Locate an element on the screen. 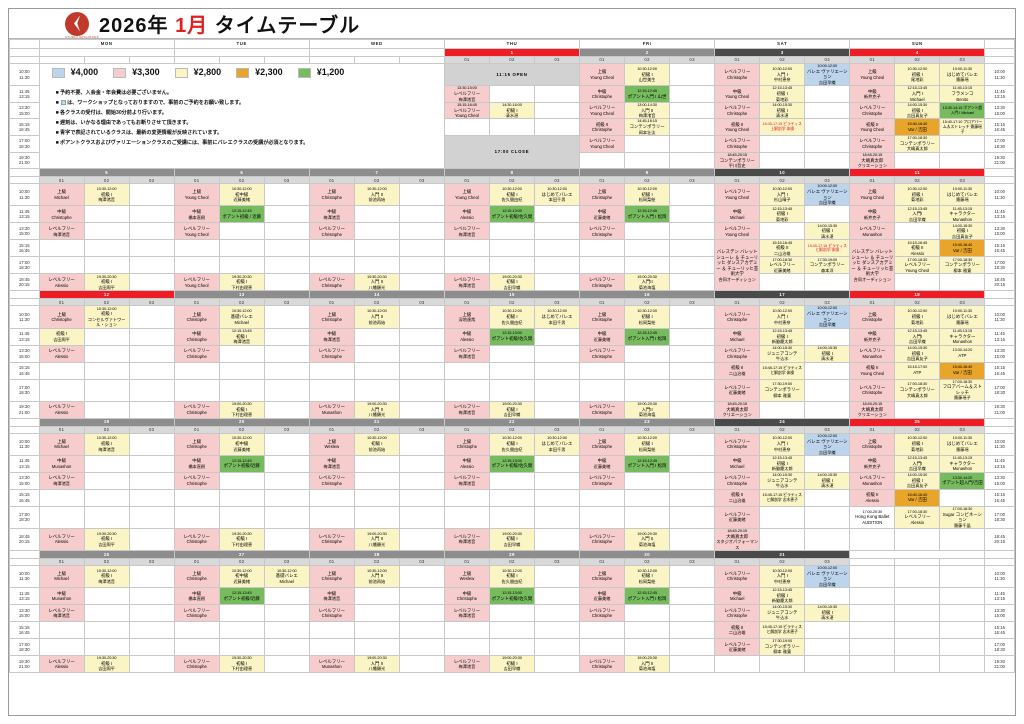 This screenshot has height=724, width=1024. class-event: 中級 梅澤渚音 is located at coordinates (331, 214).